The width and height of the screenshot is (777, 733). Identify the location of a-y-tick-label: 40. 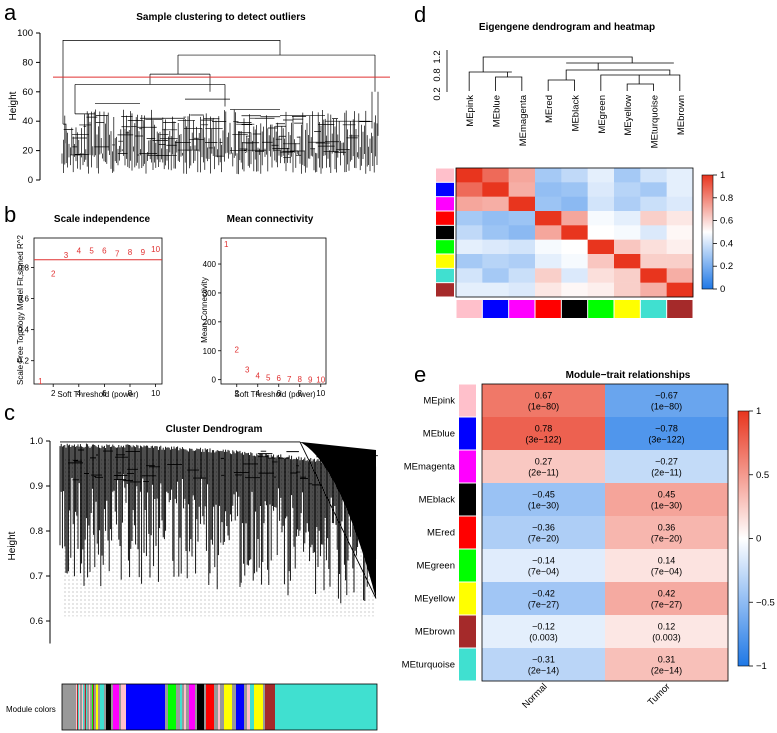
(27, 121).